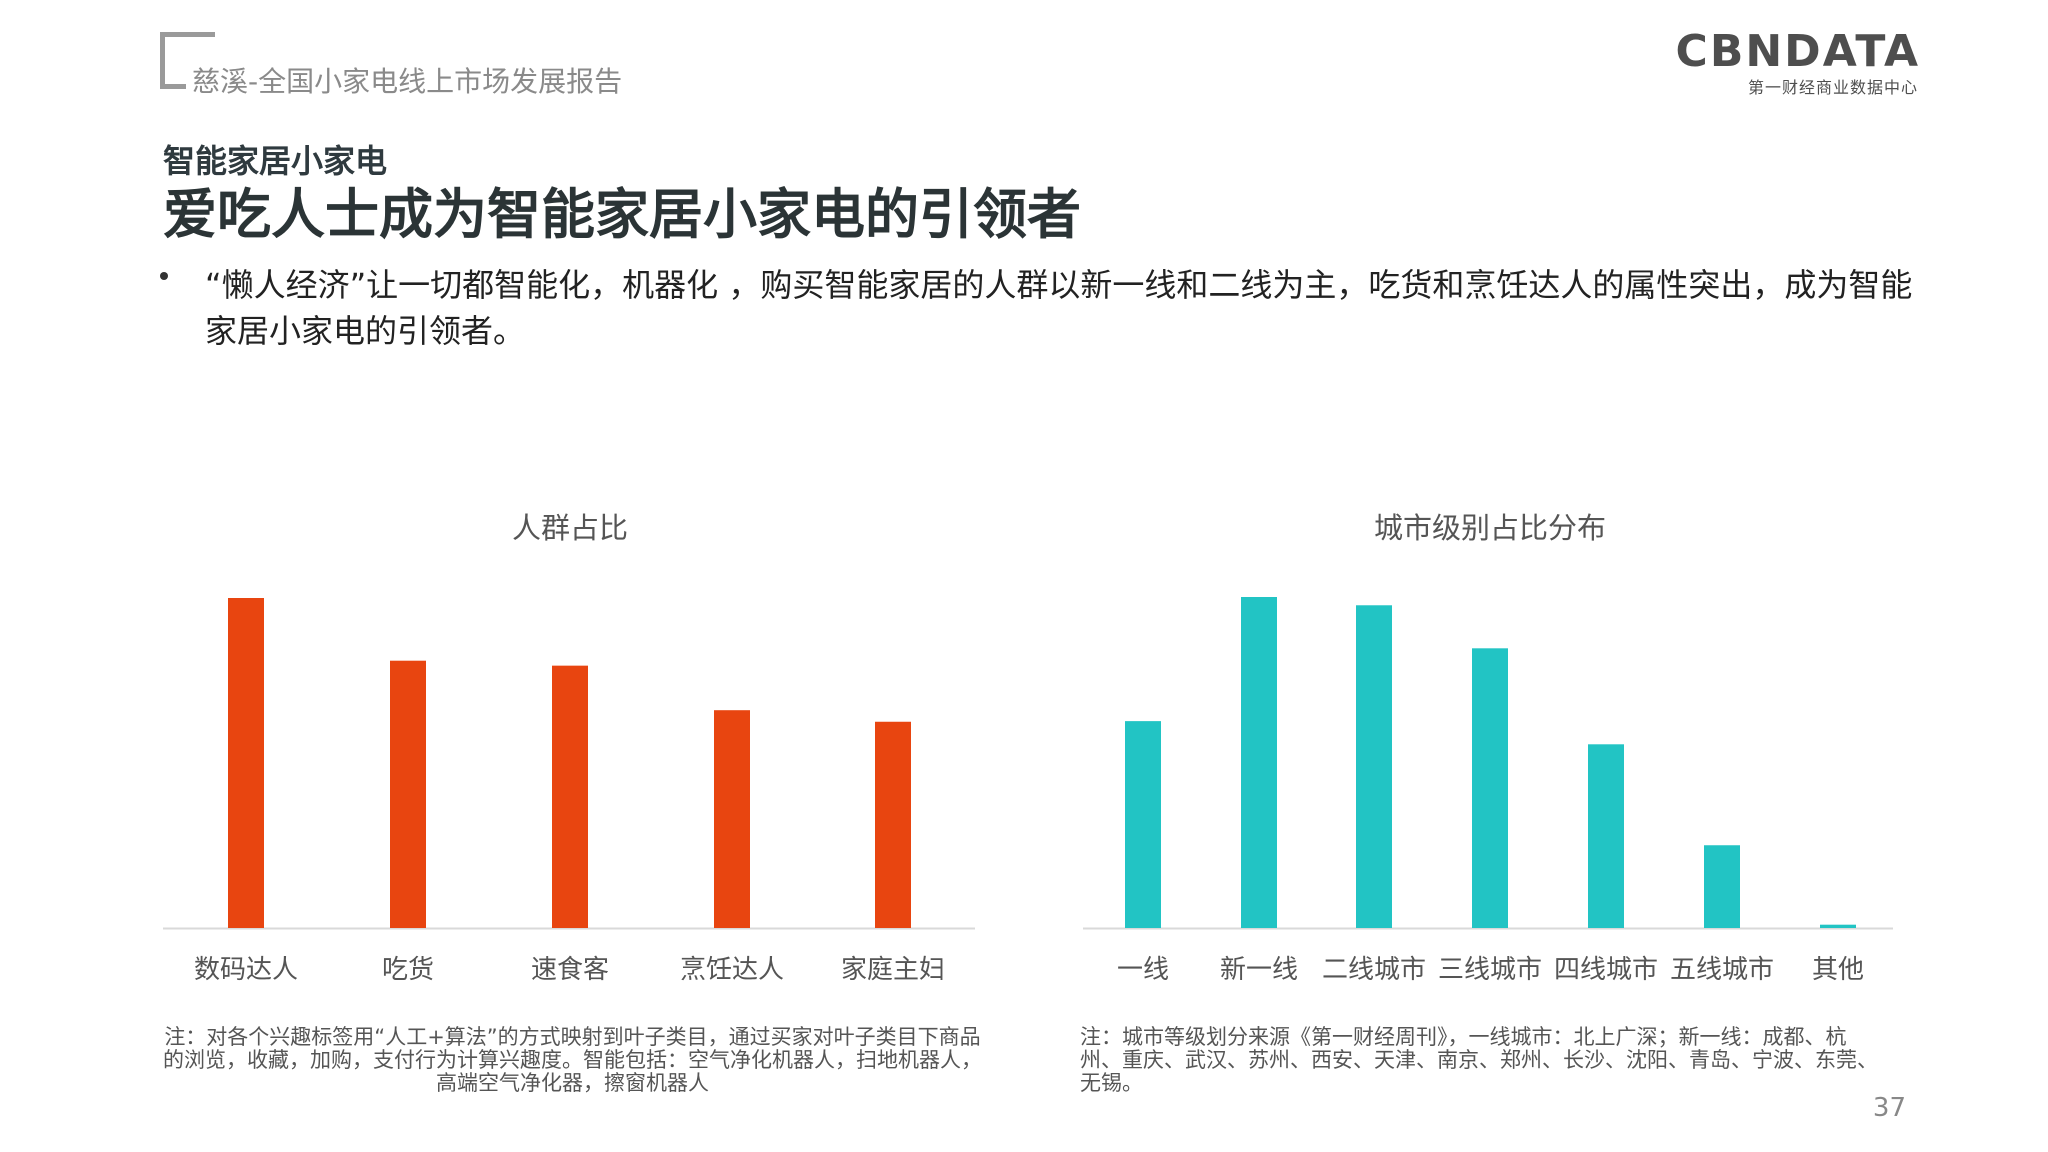  What do you see at coordinates (1259, 970) in the screenshot?
I see `chart-1-tick-label-1: 新一线` at bounding box center [1259, 970].